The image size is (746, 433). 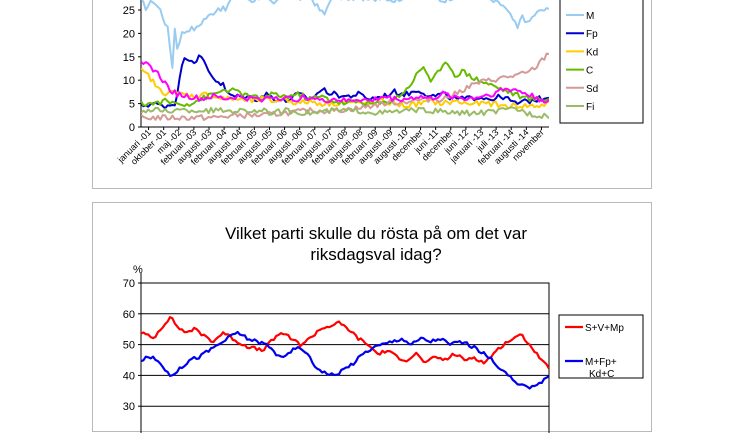 I want to click on legend-label: Sd, so click(x=592, y=89).